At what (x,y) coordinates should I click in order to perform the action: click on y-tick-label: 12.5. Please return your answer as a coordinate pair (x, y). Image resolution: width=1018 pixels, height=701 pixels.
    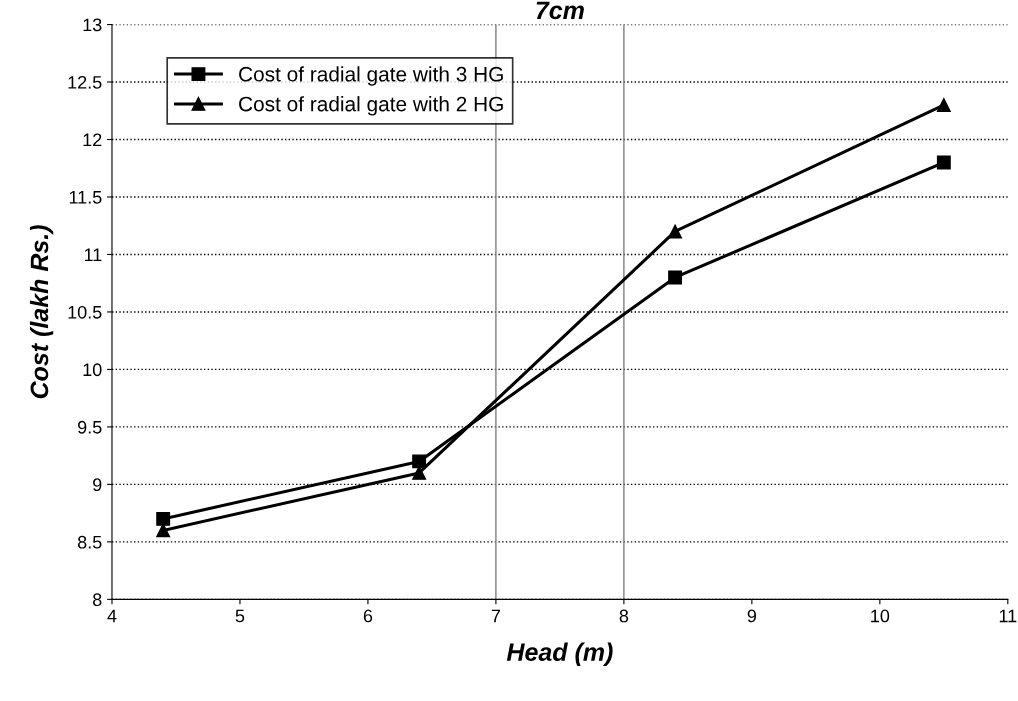
    Looking at the image, I should click on (85, 82).